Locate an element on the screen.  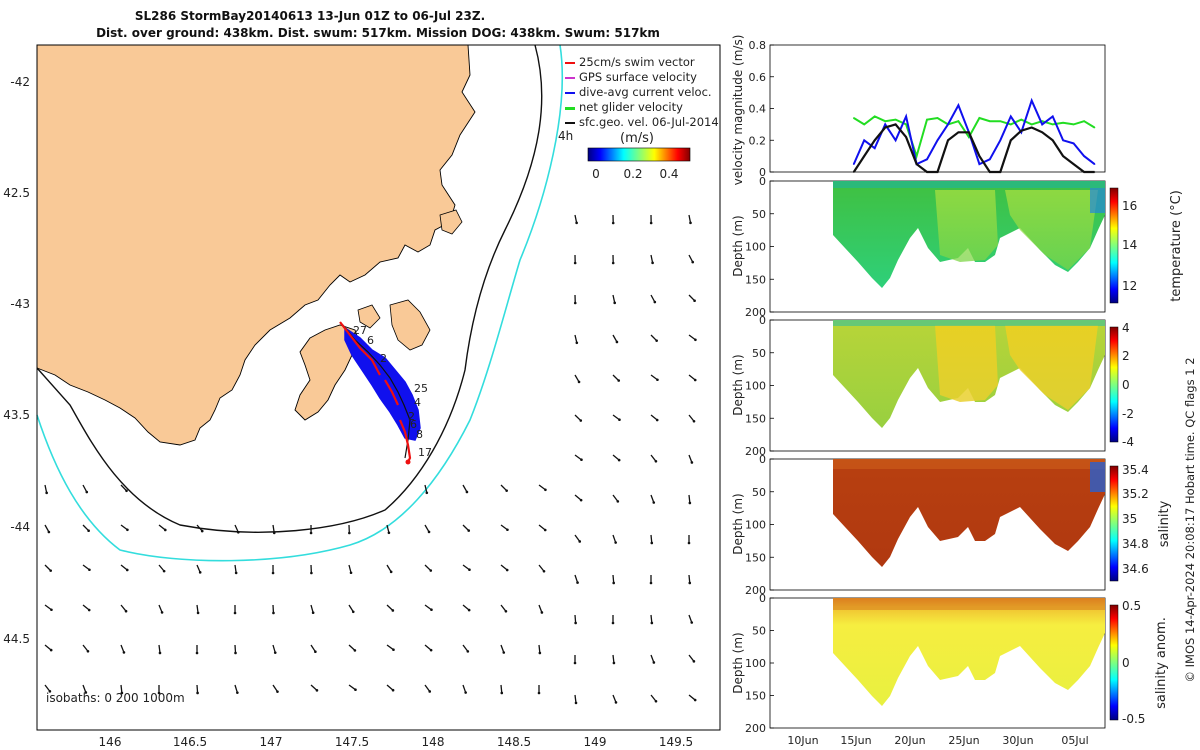
temp-anomaly-cbar-tick: -2 is located at coordinates (1128, 414).